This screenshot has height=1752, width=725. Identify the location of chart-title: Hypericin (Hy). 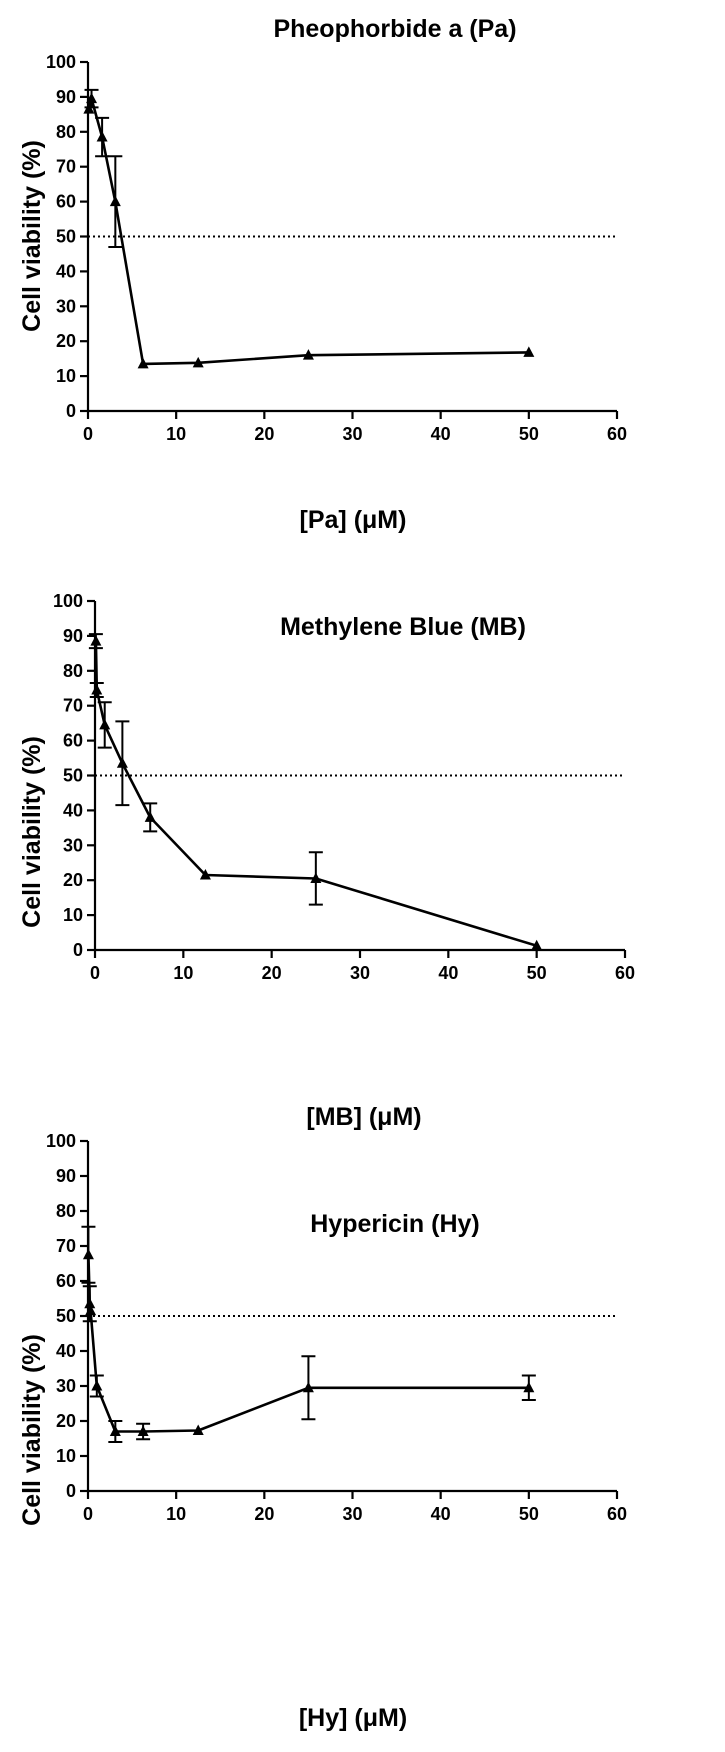
(394, 1224).